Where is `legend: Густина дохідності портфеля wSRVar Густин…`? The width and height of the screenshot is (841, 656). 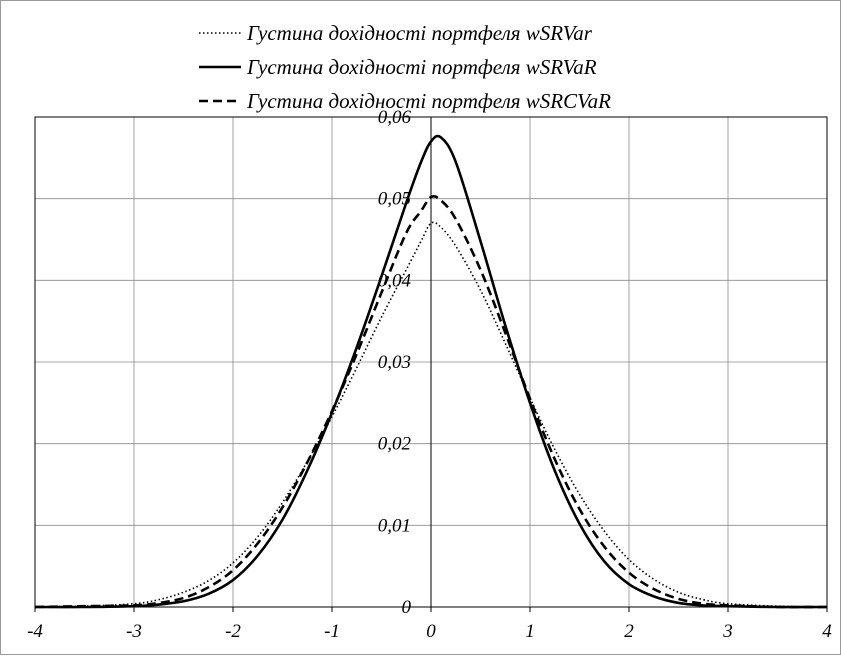 legend: Густина дохідності портфеля wSRVar Густин… is located at coordinates (405, 67).